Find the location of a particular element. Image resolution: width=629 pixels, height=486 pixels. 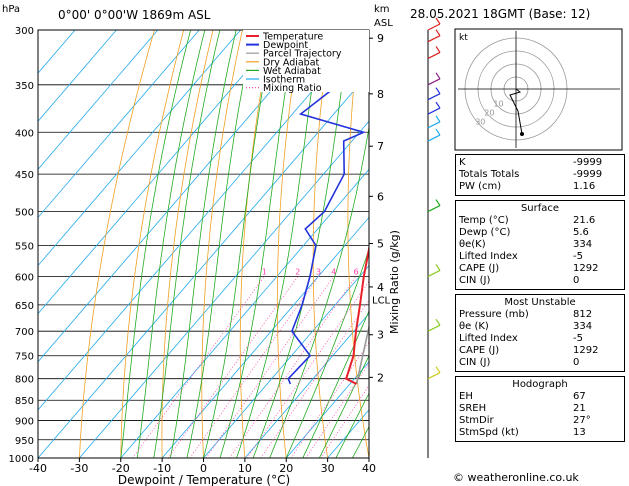

surface-row: CAPE (J) 1292 is located at coordinates (540, 269).